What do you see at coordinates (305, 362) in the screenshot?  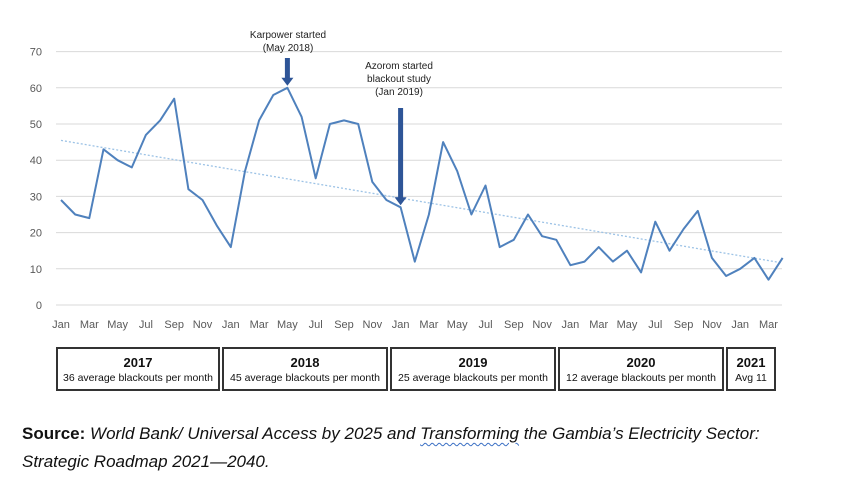 I see `year-label: 2018` at bounding box center [305, 362].